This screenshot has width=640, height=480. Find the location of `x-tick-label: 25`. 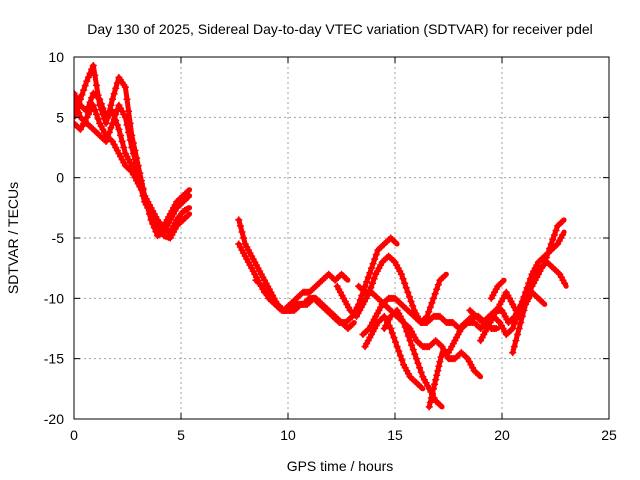

x-tick-label: 25 is located at coordinates (609, 435).